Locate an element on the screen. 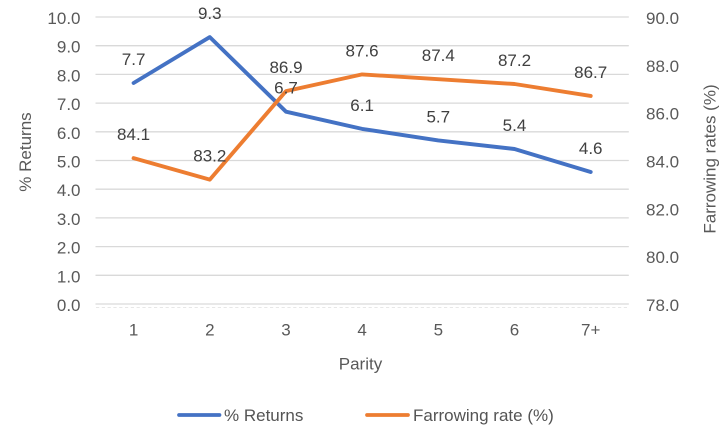 This screenshot has width=726, height=432. svg-text: 80.0 is located at coordinates (662, 257).